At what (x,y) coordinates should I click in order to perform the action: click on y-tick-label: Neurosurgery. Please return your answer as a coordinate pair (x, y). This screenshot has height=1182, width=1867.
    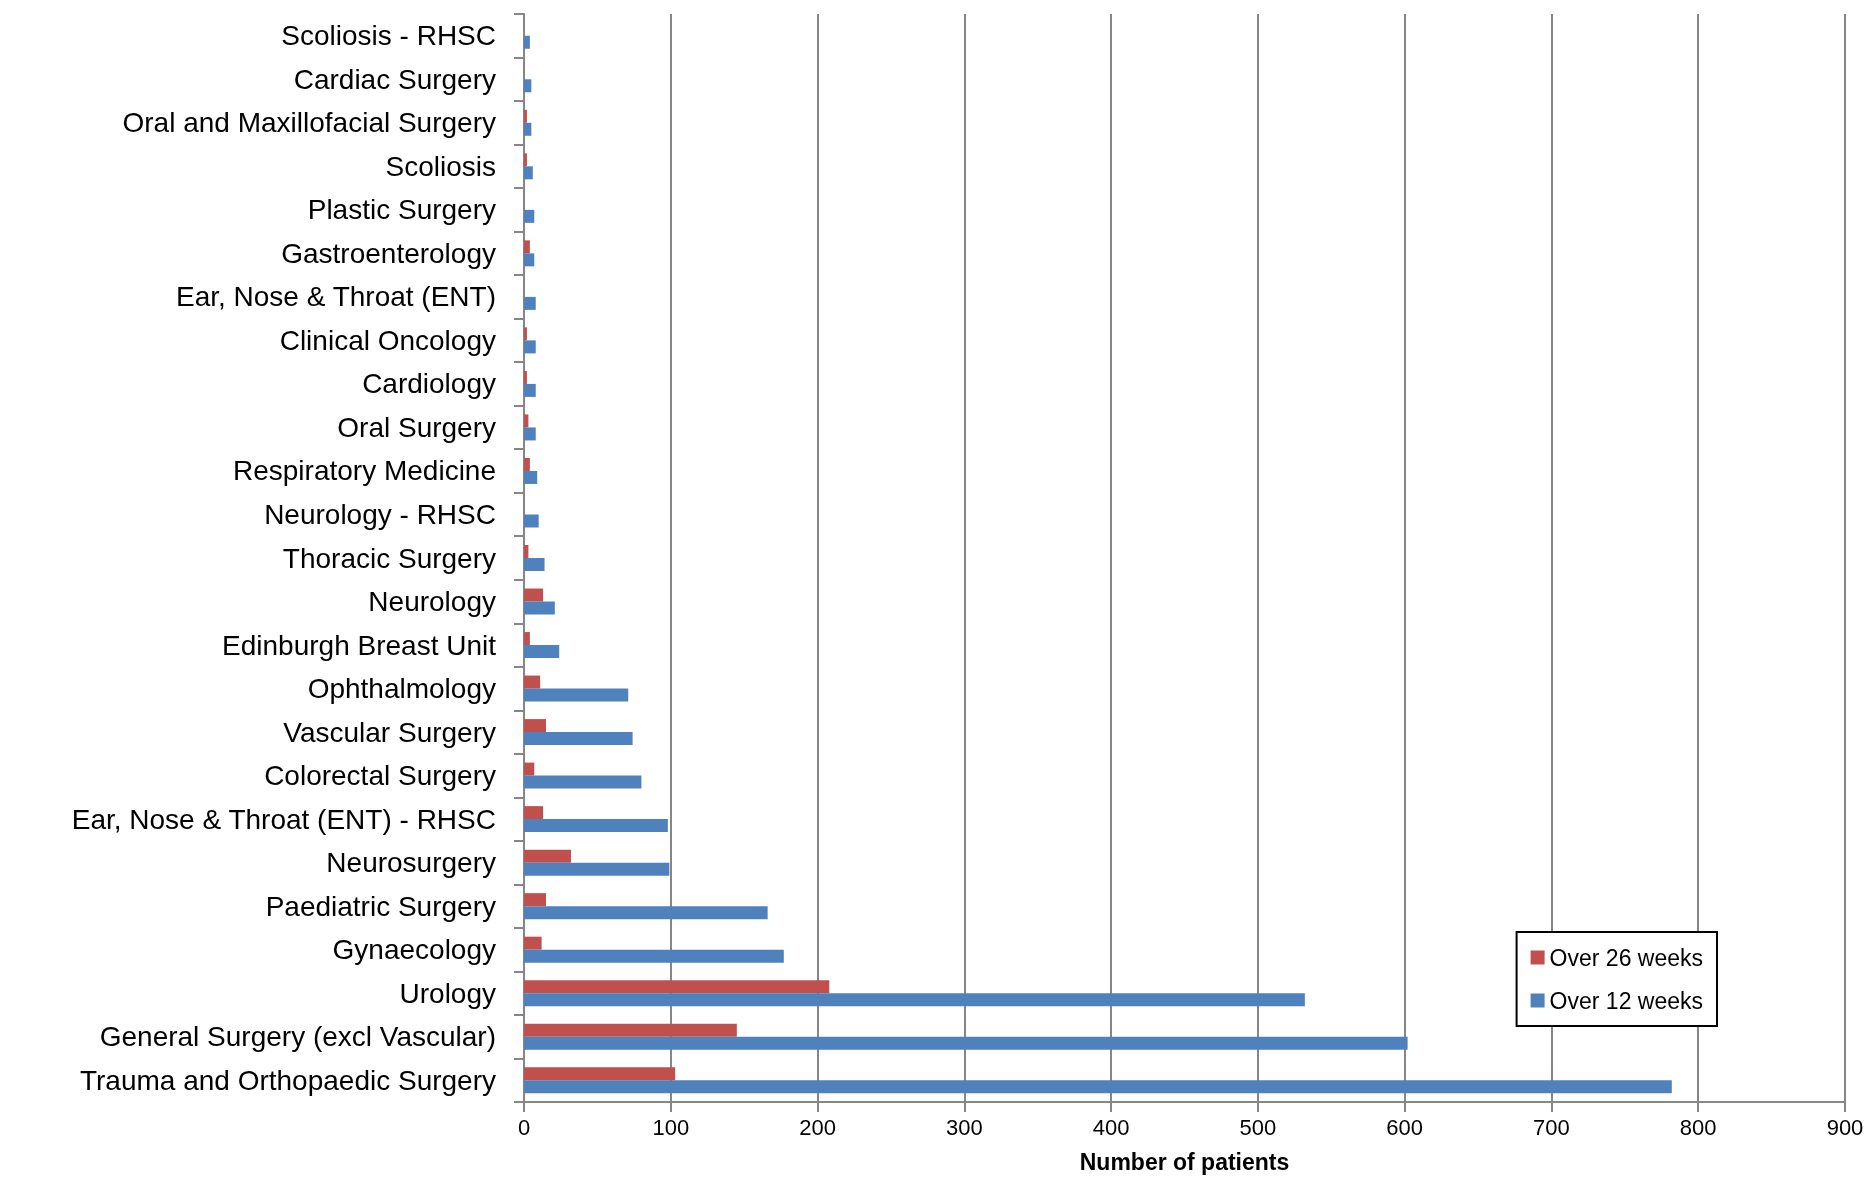
    Looking at the image, I should click on (411, 863).